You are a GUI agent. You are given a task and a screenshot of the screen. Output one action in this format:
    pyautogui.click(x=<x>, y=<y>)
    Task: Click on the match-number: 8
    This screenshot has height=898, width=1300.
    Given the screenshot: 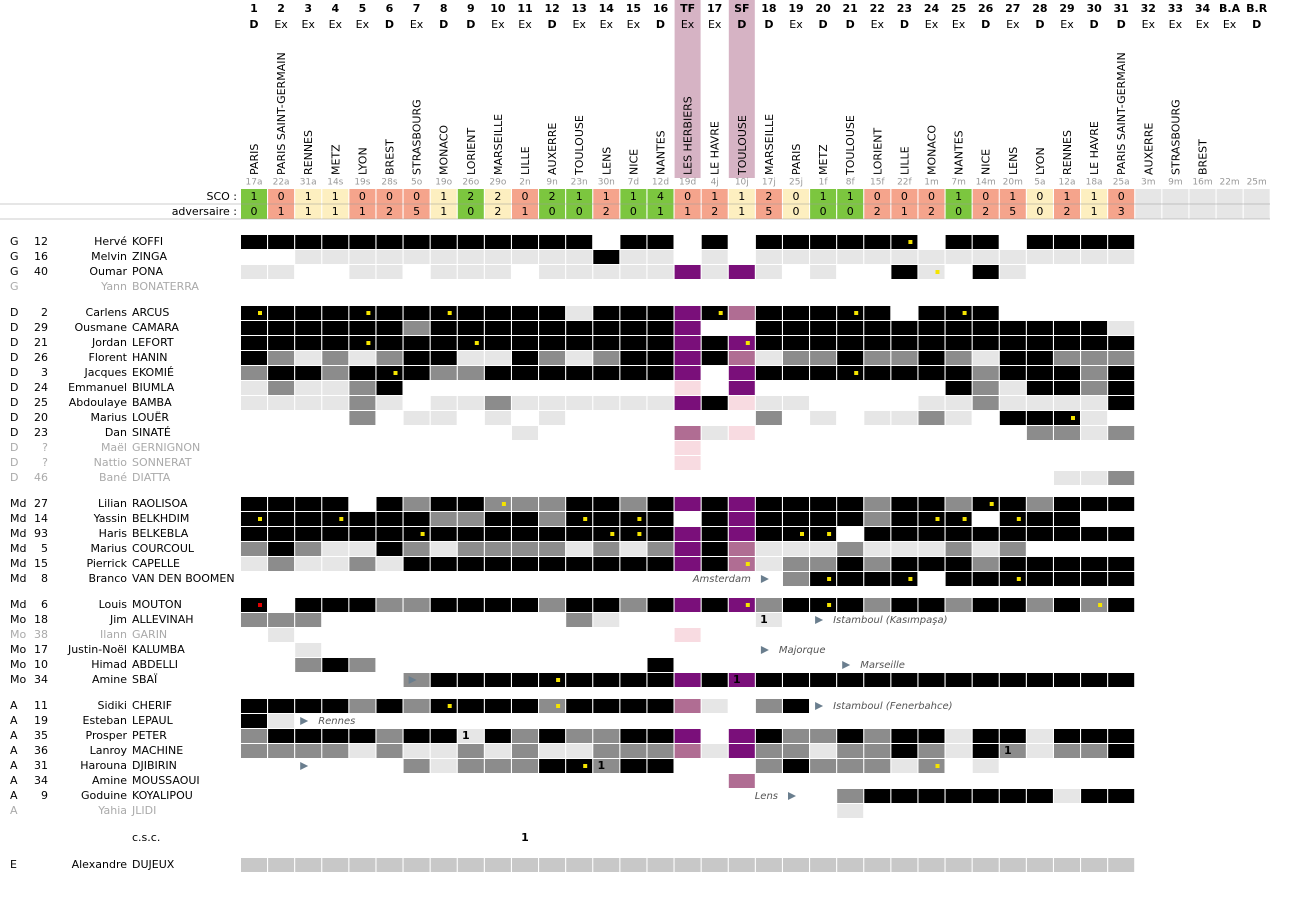 What is the action you would take?
    pyautogui.click(x=444, y=8)
    